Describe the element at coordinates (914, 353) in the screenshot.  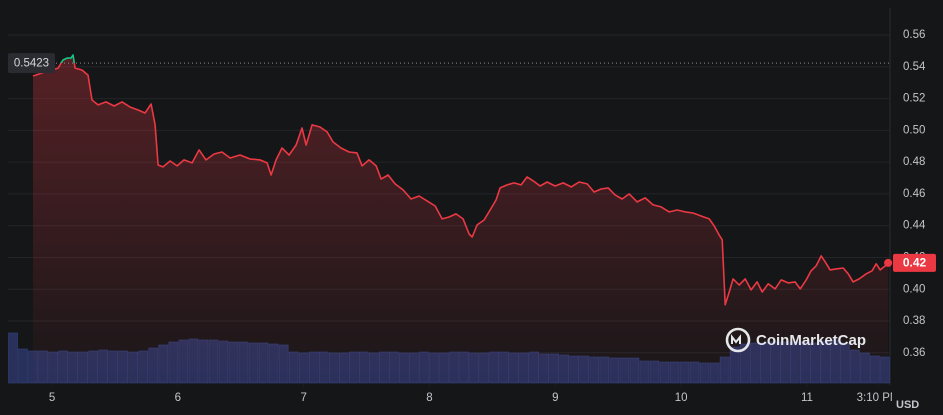
I see `y-tick-label: 0.36` at that location.